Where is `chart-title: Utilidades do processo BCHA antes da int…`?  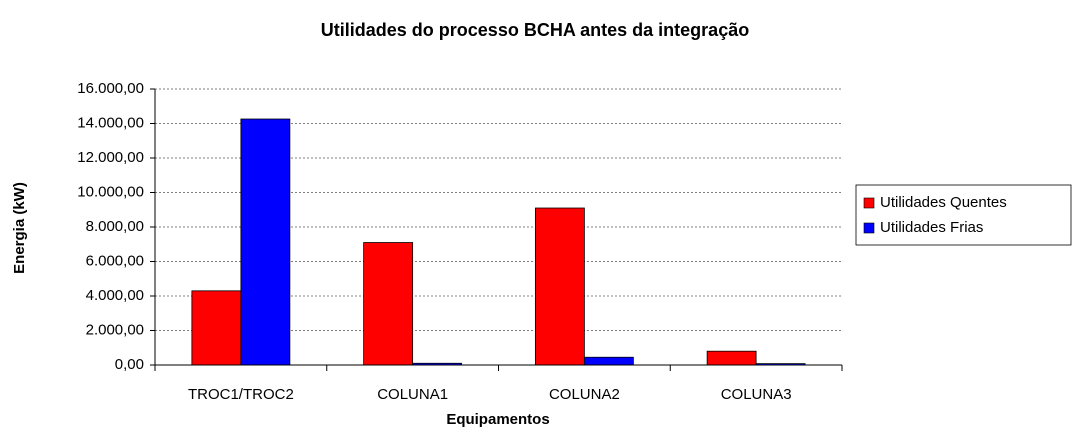
chart-title: Utilidades do processo BCHA antes da int… is located at coordinates (535, 30).